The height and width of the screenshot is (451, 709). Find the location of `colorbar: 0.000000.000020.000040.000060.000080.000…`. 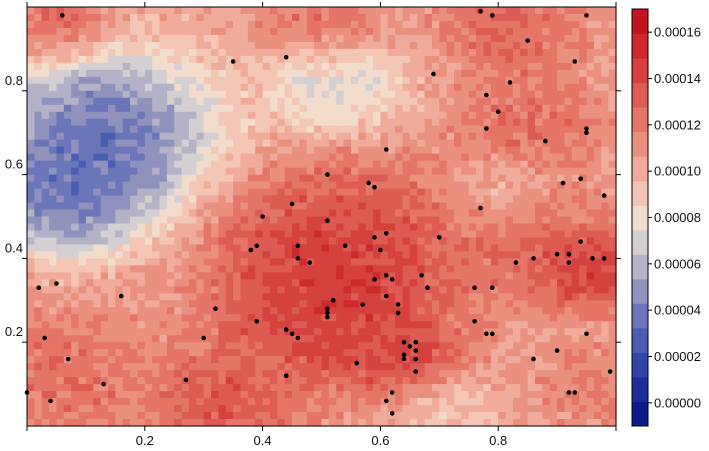

colorbar: 0.000000.000020.000040.000060.000080.000… is located at coordinates (666, 217).